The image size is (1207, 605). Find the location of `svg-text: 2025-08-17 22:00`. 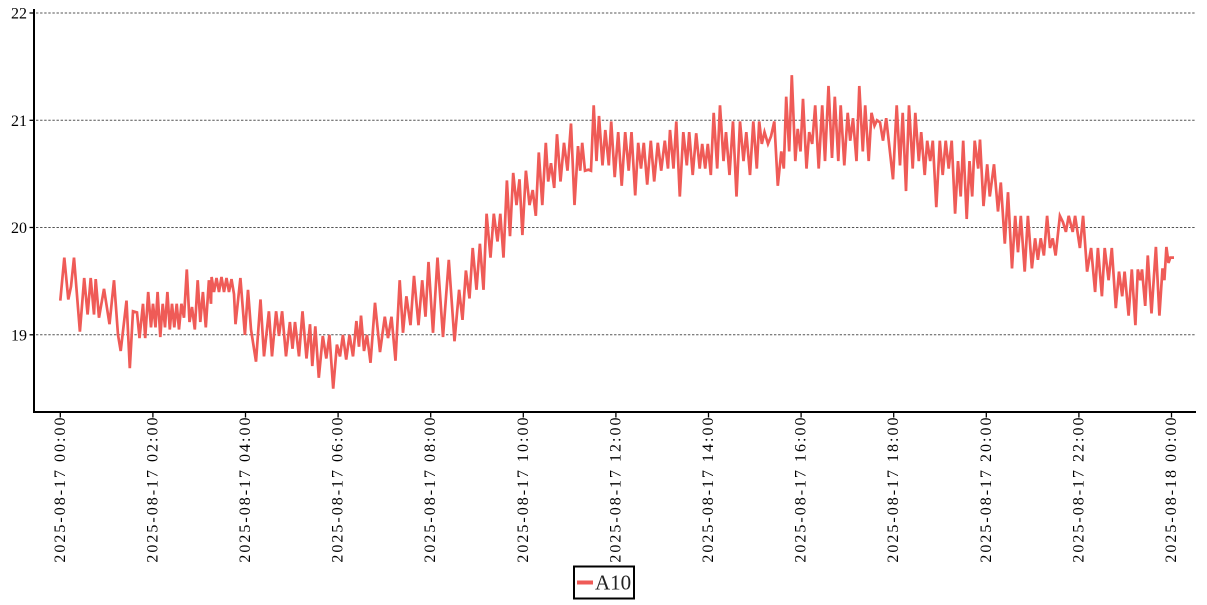

svg-text: 2025-08-17 22:00 is located at coordinates (1078, 489).